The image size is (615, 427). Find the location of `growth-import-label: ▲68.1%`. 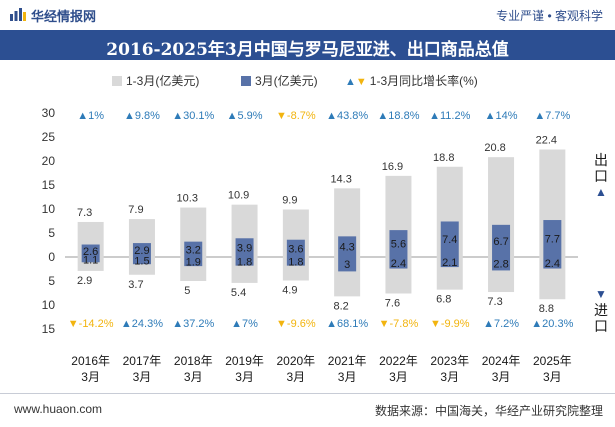

growth-import-label: ▲68.1% is located at coordinates (347, 324).